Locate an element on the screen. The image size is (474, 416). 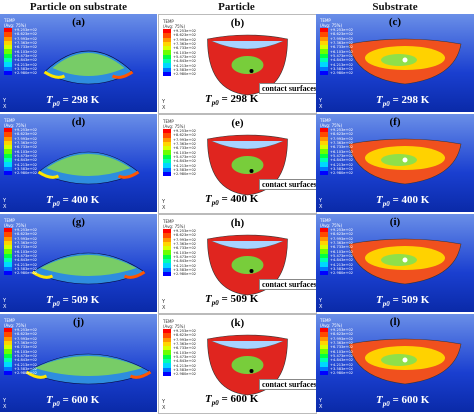
particle-substrate-contour is located at coordinates (88, 268).